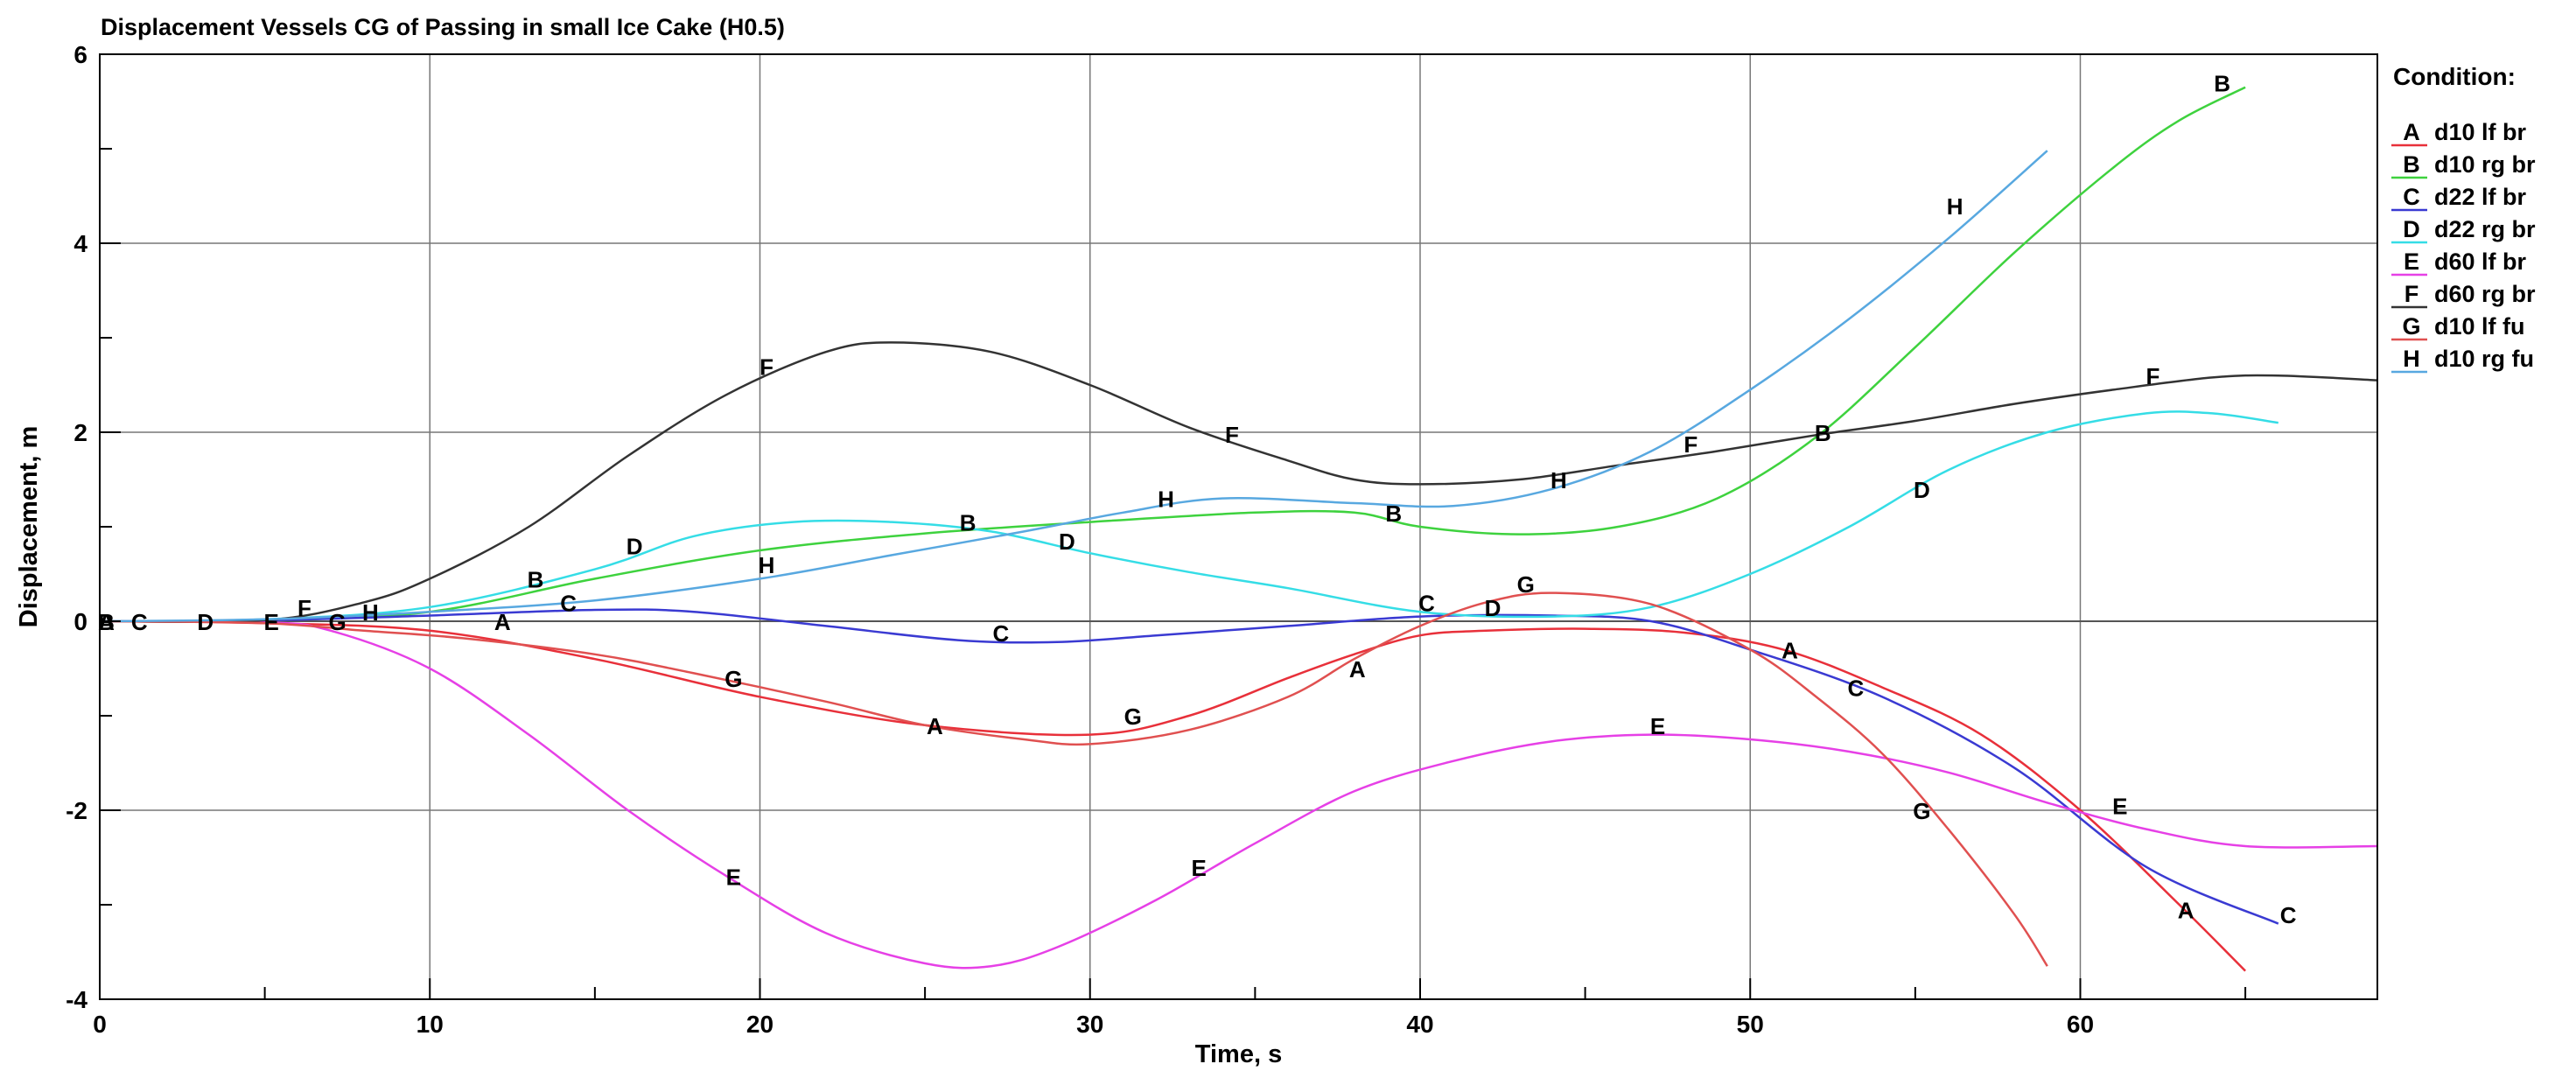  Describe the element at coordinates (2080, 1024) in the screenshot. I see `x-tick-label: 60` at that location.